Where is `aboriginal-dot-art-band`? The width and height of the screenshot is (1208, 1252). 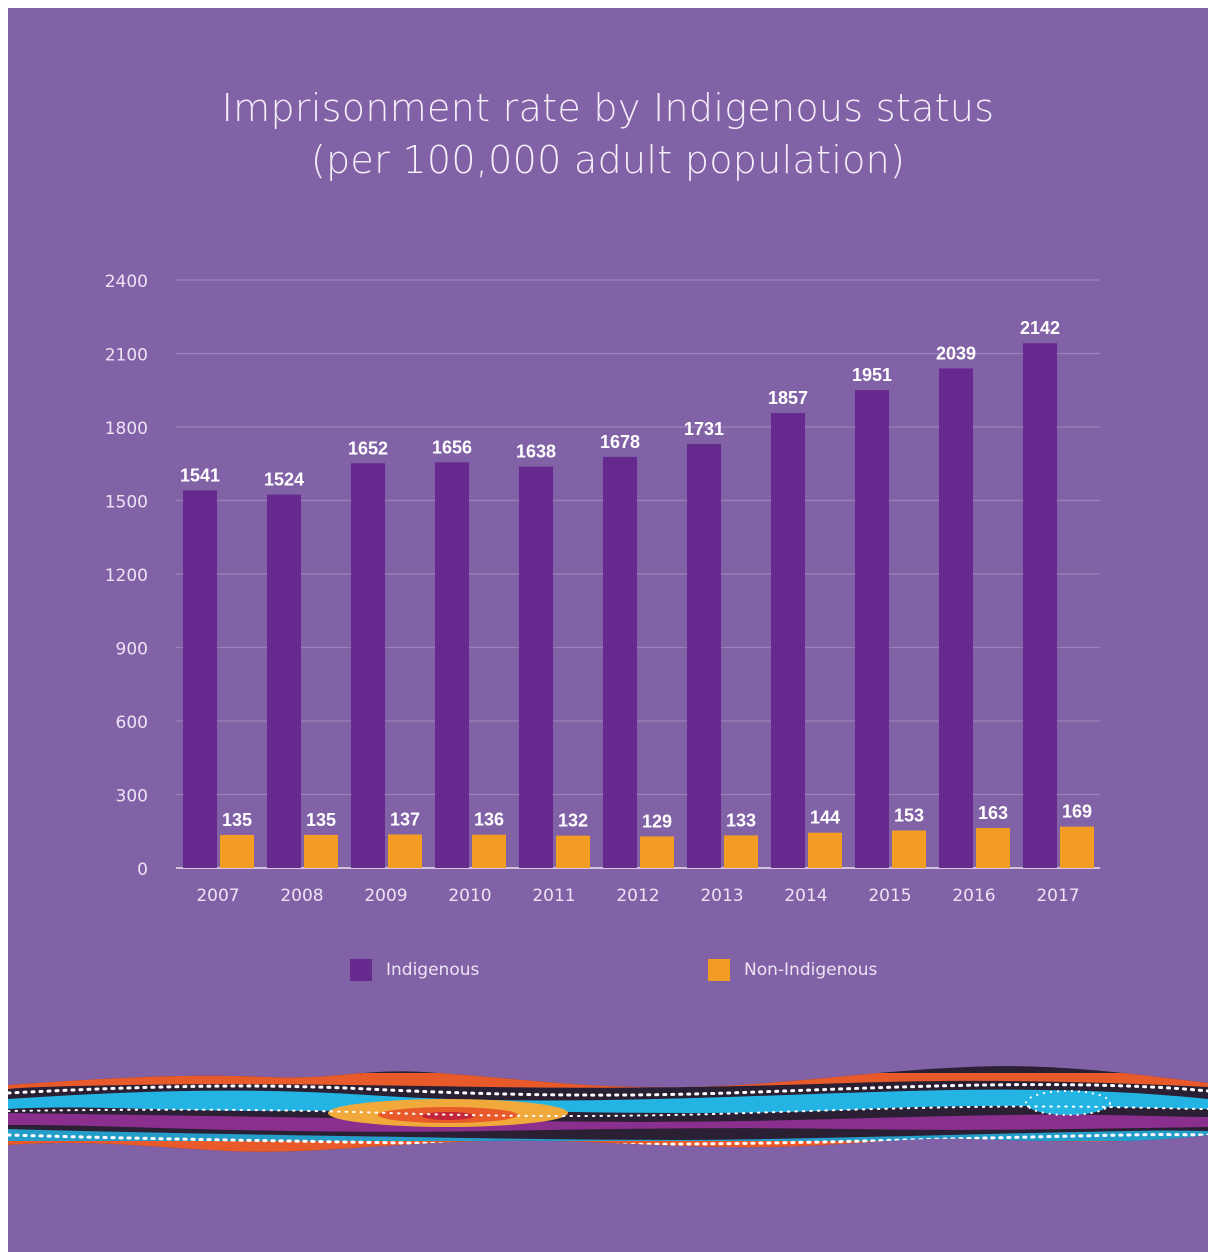 aboriginal-dot-art-band is located at coordinates (608, 1109).